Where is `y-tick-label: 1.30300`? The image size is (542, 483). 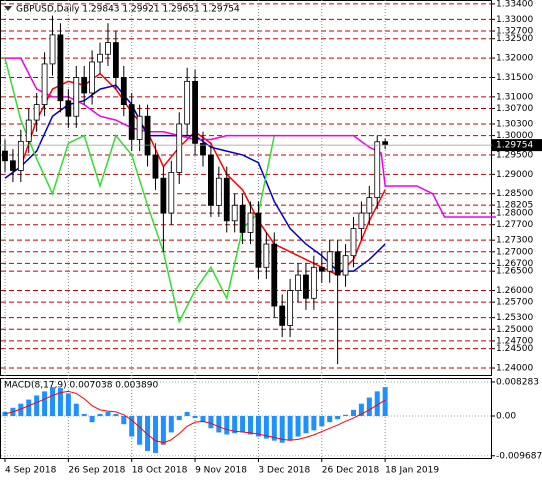 y-tick-label: 1.30300 is located at coordinates (514, 124).